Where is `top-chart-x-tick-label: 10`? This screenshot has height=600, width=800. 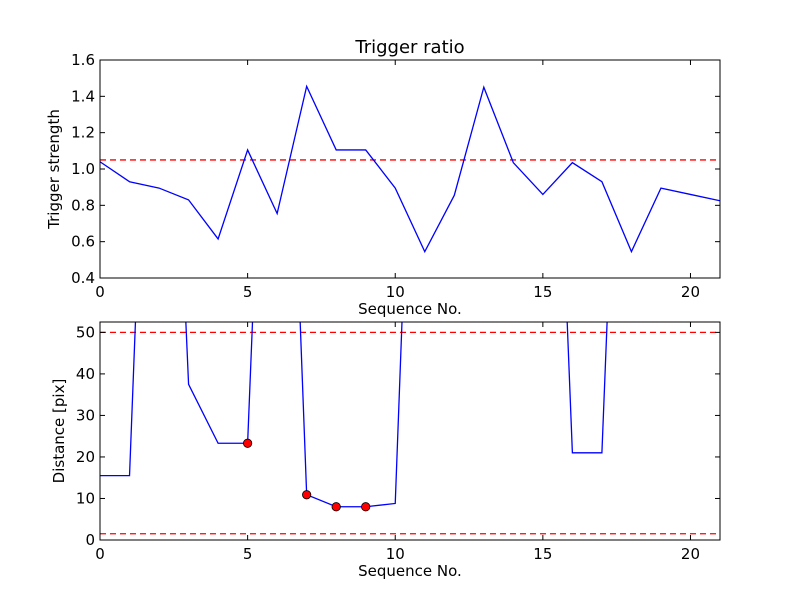
top-chart-x-tick-label: 10 is located at coordinates (395, 292).